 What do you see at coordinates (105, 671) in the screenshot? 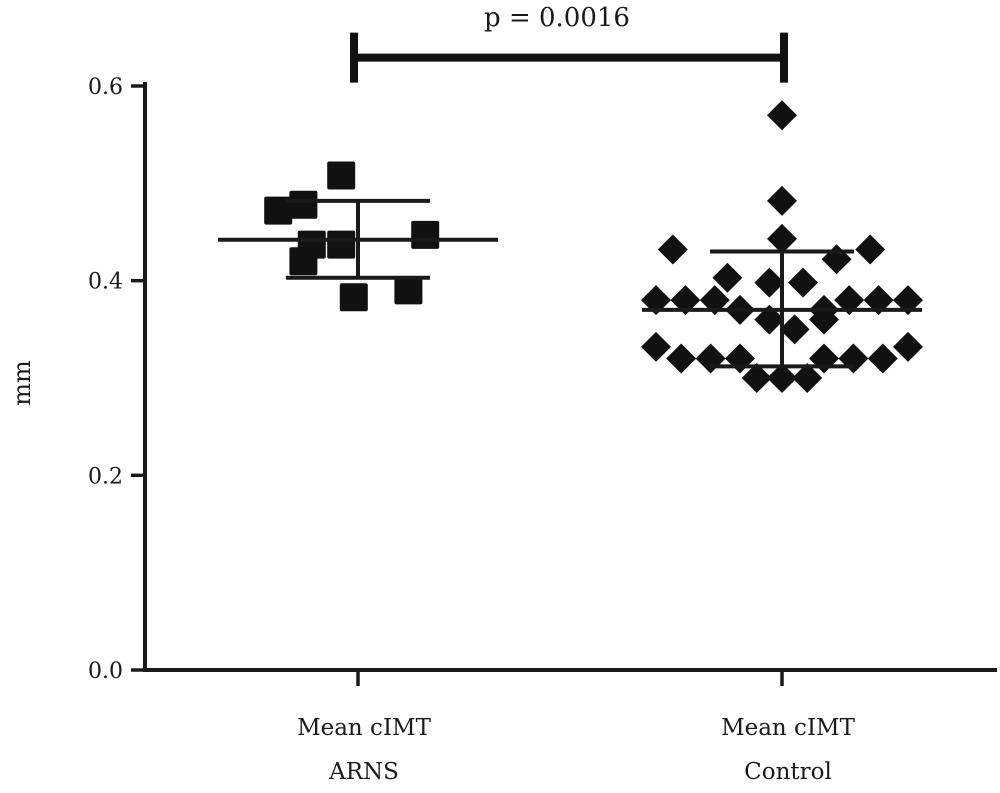
I see `y-tick-label: 0.0` at bounding box center [105, 671].